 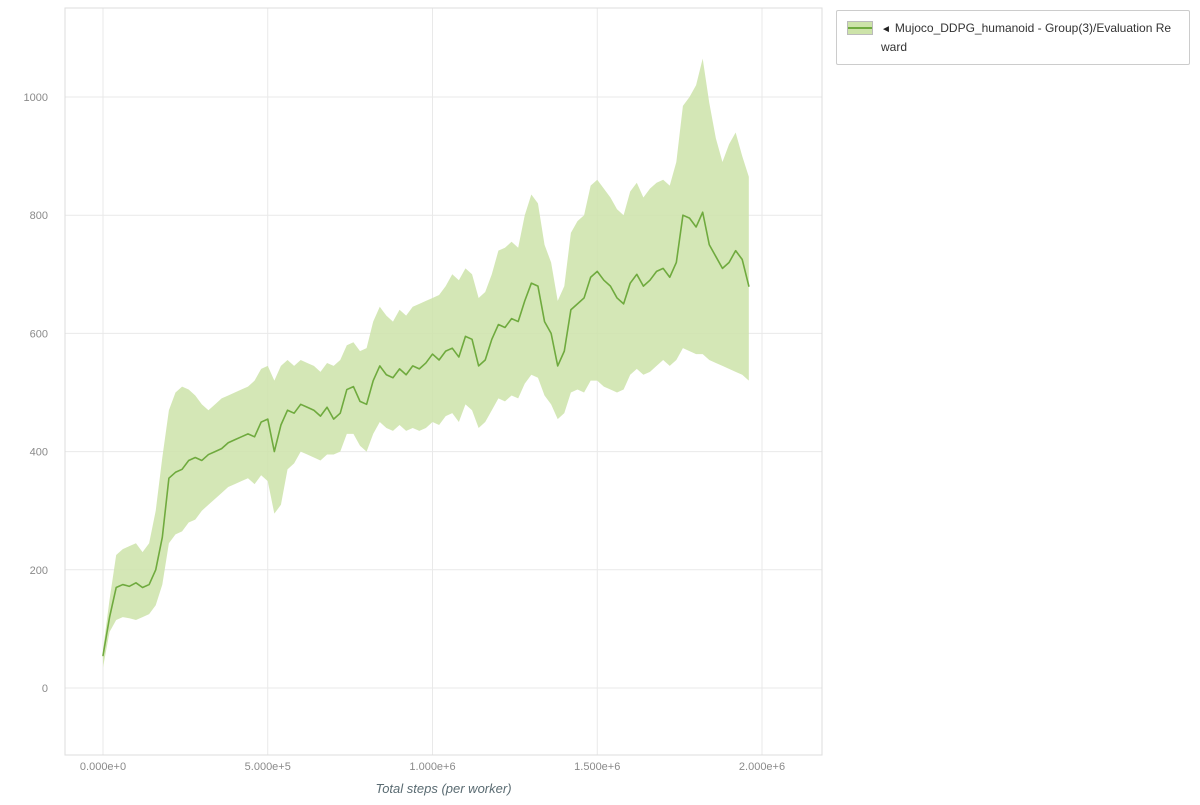 What do you see at coordinates (39, 571) in the screenshot?
I see `y-tick-label: 200` at bounding box center [39, 571].